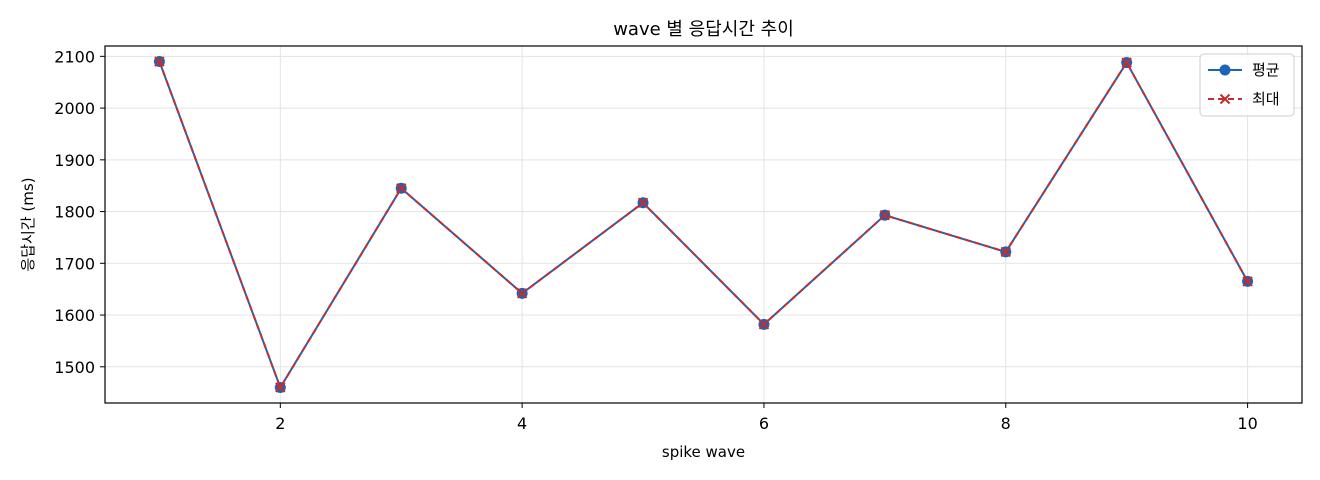  What do you see at coordinates (74, 367) in the screenshot?
I see `y-tick-label: 1500` at bounding box center [74, 367].